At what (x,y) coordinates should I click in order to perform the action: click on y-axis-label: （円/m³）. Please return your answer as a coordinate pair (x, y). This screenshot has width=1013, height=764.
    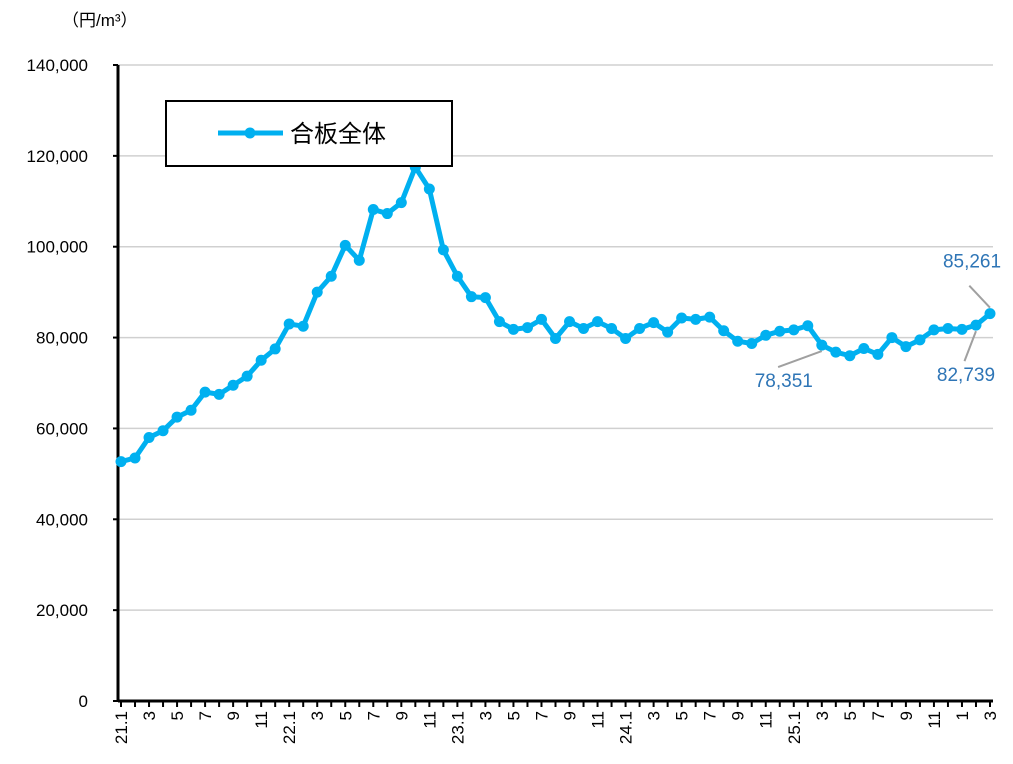
    Looking at the image, I should click on (100, 20).